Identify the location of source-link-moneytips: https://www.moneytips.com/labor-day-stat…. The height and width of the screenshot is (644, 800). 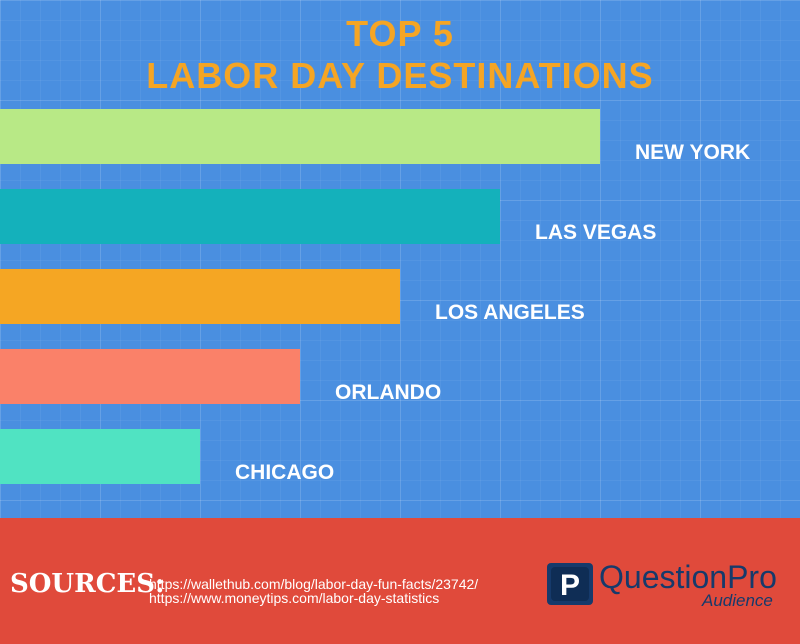
(294, 598).